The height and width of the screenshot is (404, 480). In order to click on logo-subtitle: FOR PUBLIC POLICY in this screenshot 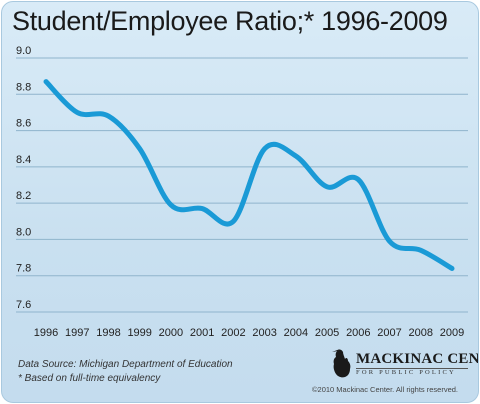, I will do `click(406, 372)`.